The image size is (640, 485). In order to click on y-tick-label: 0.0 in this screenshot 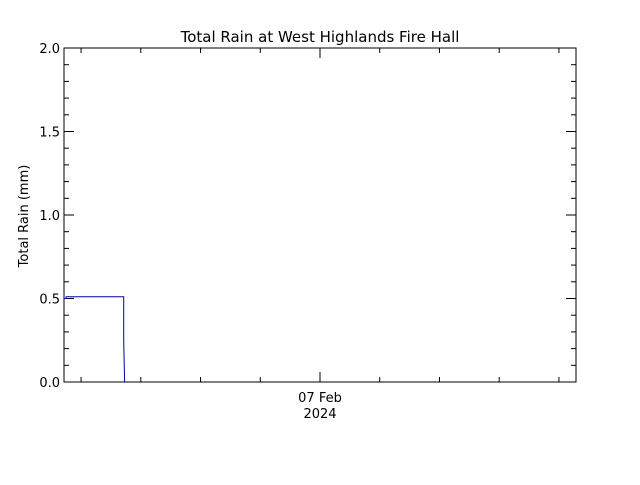, I will do `click(49, 383)`.